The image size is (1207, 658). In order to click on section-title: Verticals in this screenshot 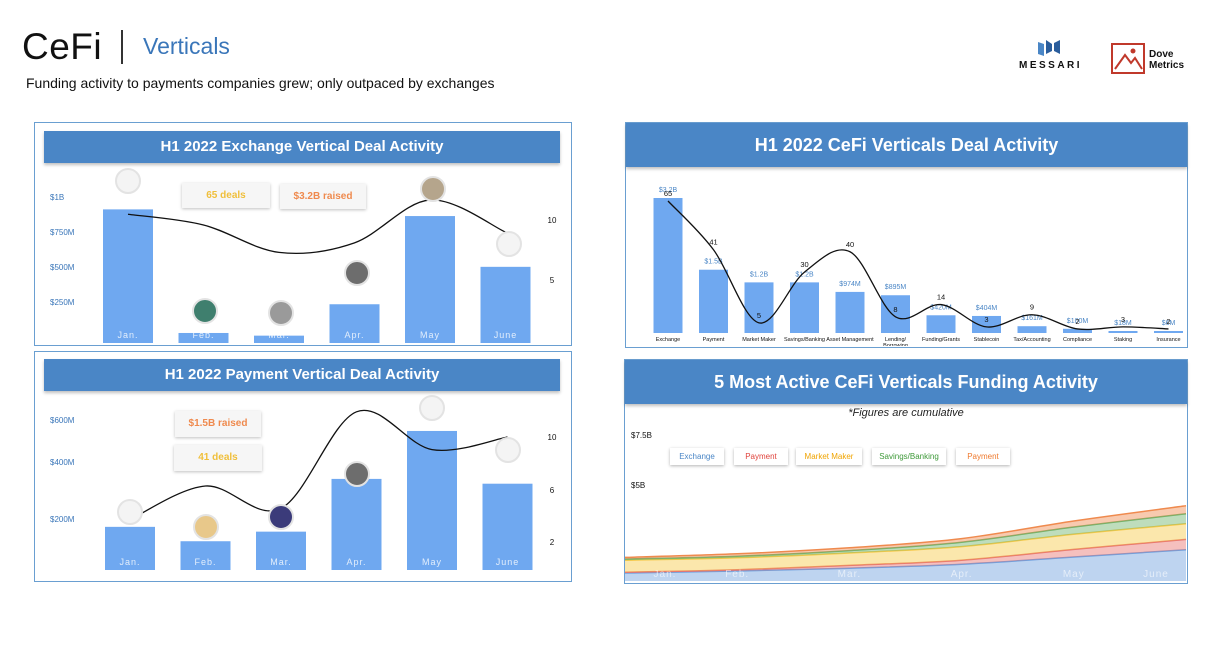, I will do `click(186, 46)`.